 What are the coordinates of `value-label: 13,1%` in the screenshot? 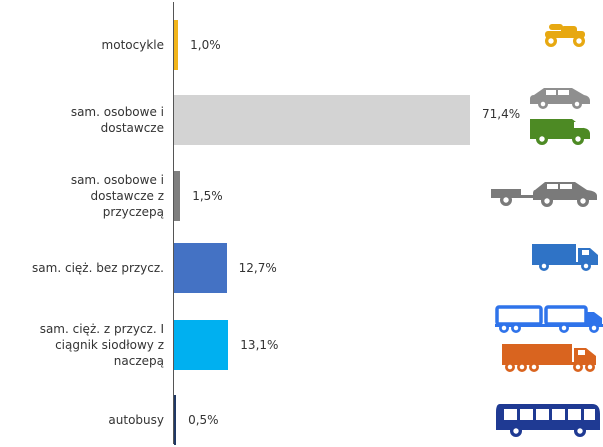 It's located at (259, 345).